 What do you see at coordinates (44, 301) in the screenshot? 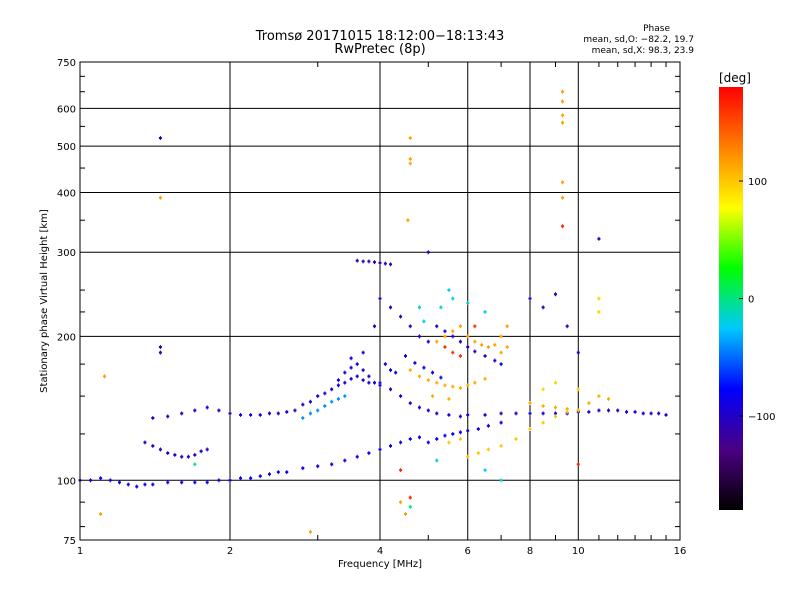
I see `y-axis-label: Stationary phase Virtual Height [km]` at bounding box center [44, 301].